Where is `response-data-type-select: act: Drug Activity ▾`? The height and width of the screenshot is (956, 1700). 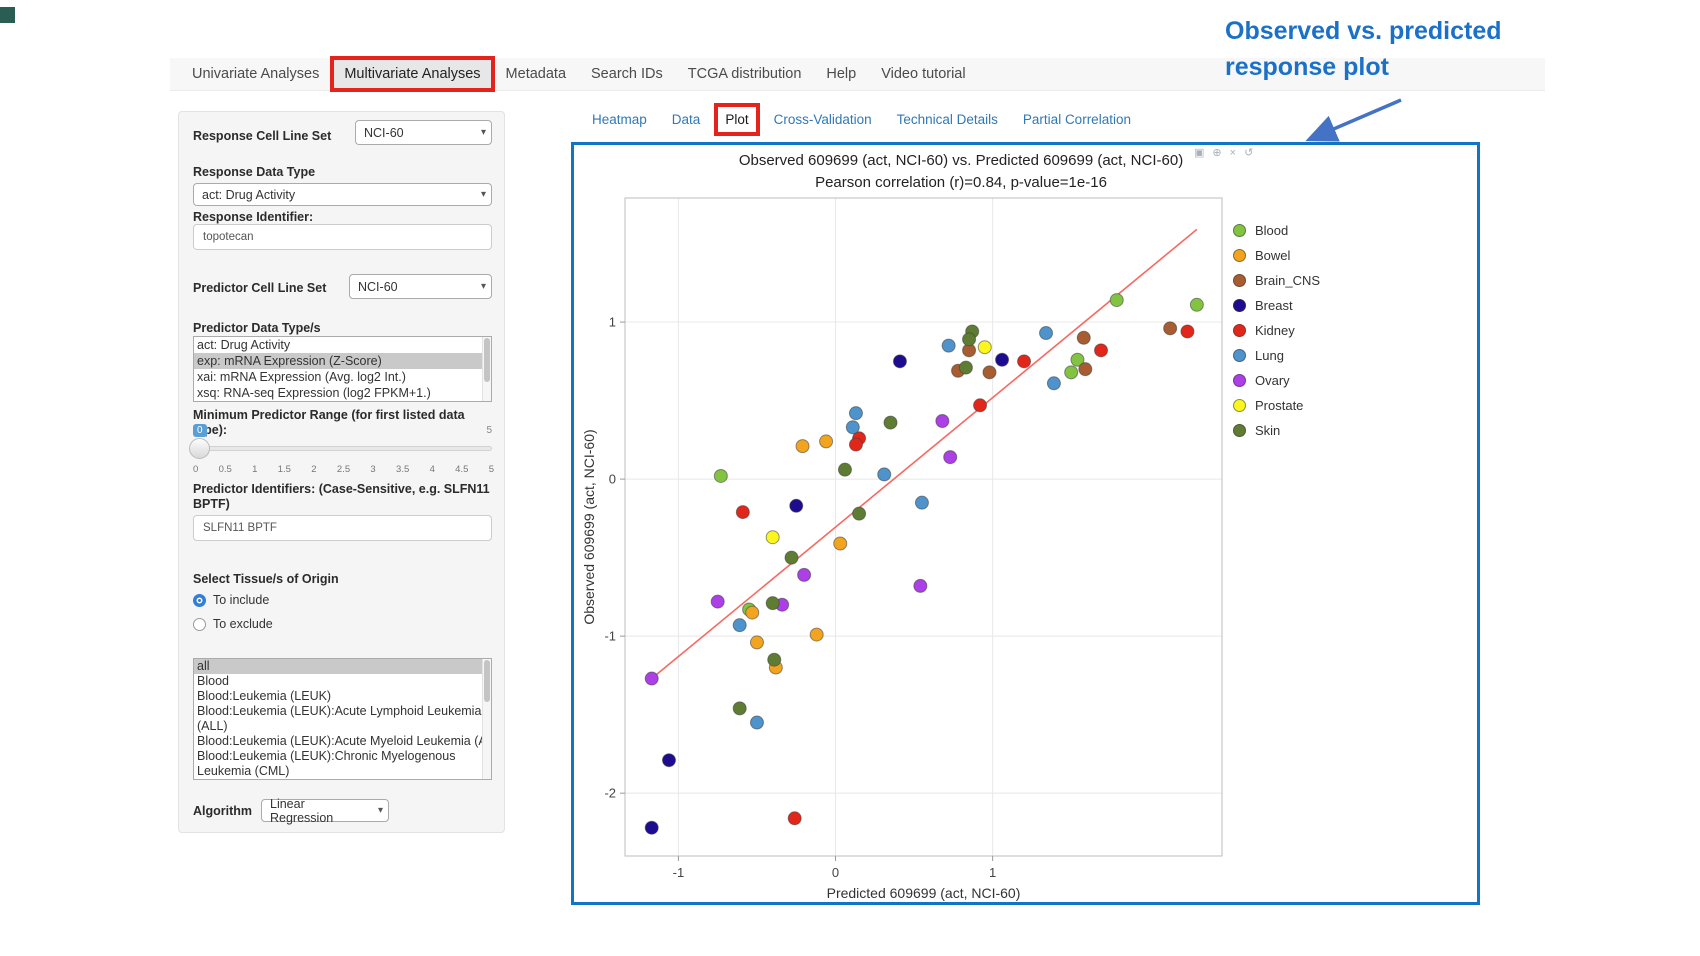 response-data-type-select: act: Drug Activity ▾ is located at coordinates (342, 194).